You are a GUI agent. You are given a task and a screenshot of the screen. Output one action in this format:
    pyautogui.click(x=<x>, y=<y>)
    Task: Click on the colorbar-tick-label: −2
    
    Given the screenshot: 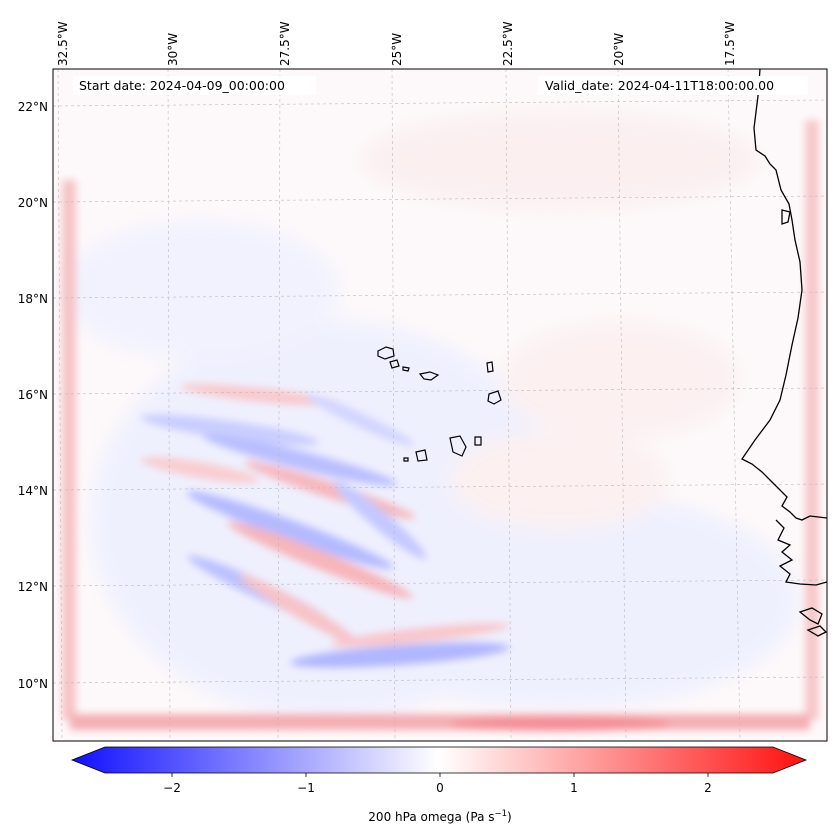 What is the action you would take?
    pyautogui.click(x=172, y=788)
    